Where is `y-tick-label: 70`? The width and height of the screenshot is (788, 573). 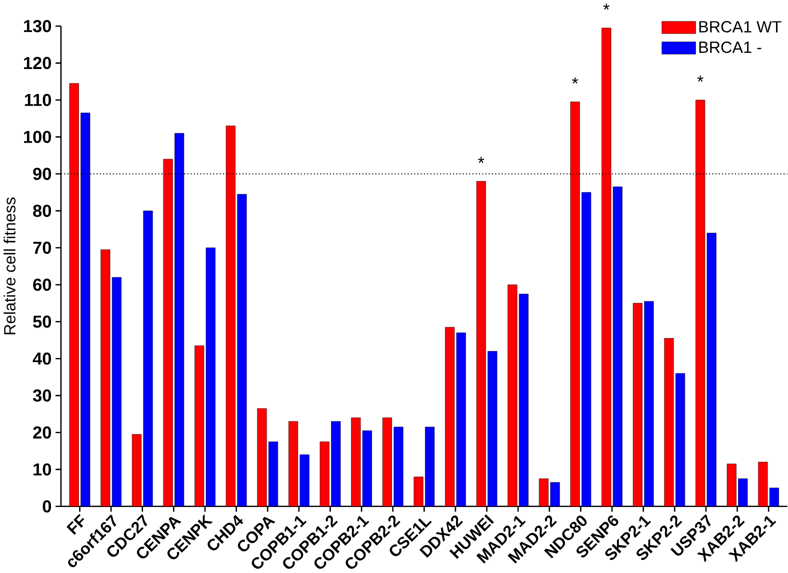 y-tick-label: 70 is located at coordinates (42, 248).